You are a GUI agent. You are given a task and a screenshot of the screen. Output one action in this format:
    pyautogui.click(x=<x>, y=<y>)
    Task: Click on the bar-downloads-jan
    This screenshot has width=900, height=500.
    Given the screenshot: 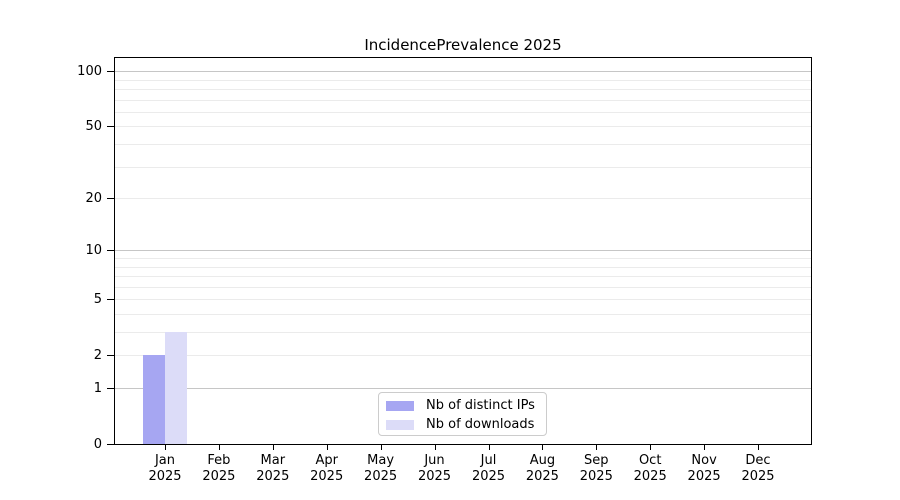 What is the action you would take?
    pyautogui.click(x=176, y=388)
    